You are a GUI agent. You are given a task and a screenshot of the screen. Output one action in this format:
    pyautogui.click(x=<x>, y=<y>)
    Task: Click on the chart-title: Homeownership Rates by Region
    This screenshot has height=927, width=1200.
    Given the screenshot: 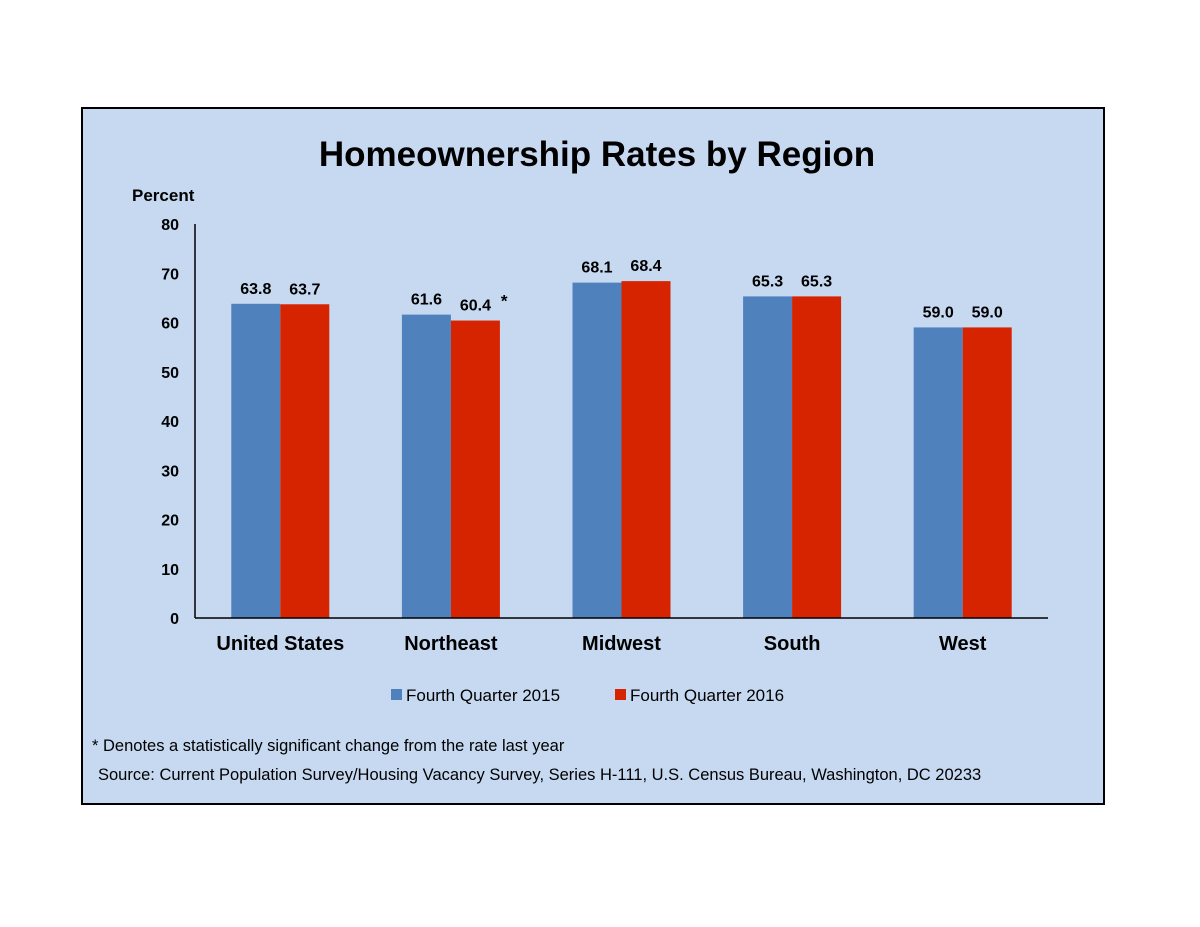 What is the action you would take?
    pyautogui.click(x=597, y=154)
    